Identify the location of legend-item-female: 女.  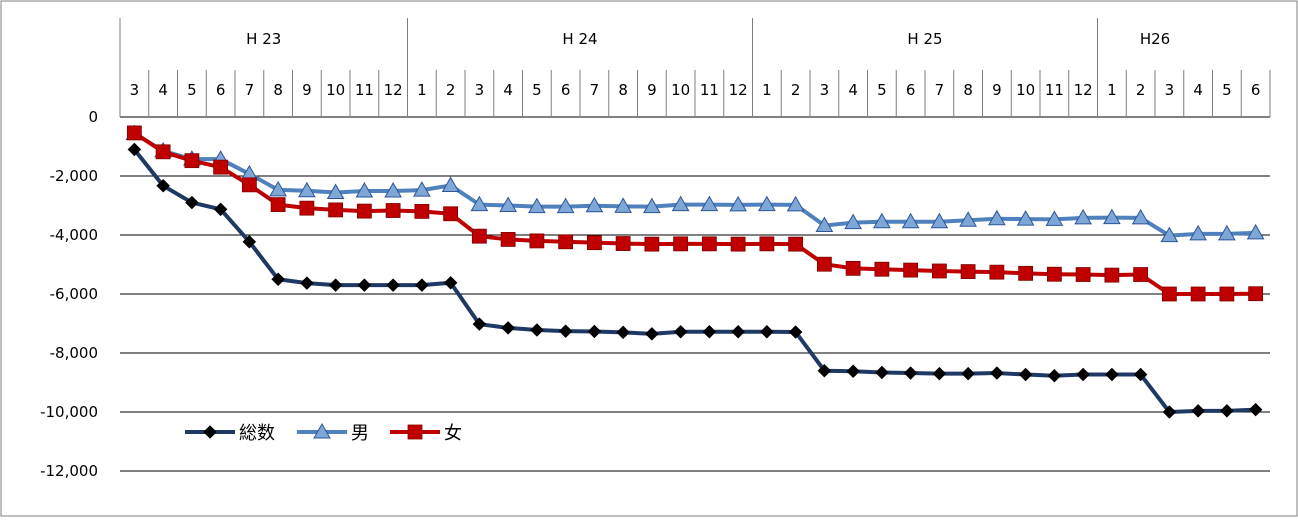
(426, 433).